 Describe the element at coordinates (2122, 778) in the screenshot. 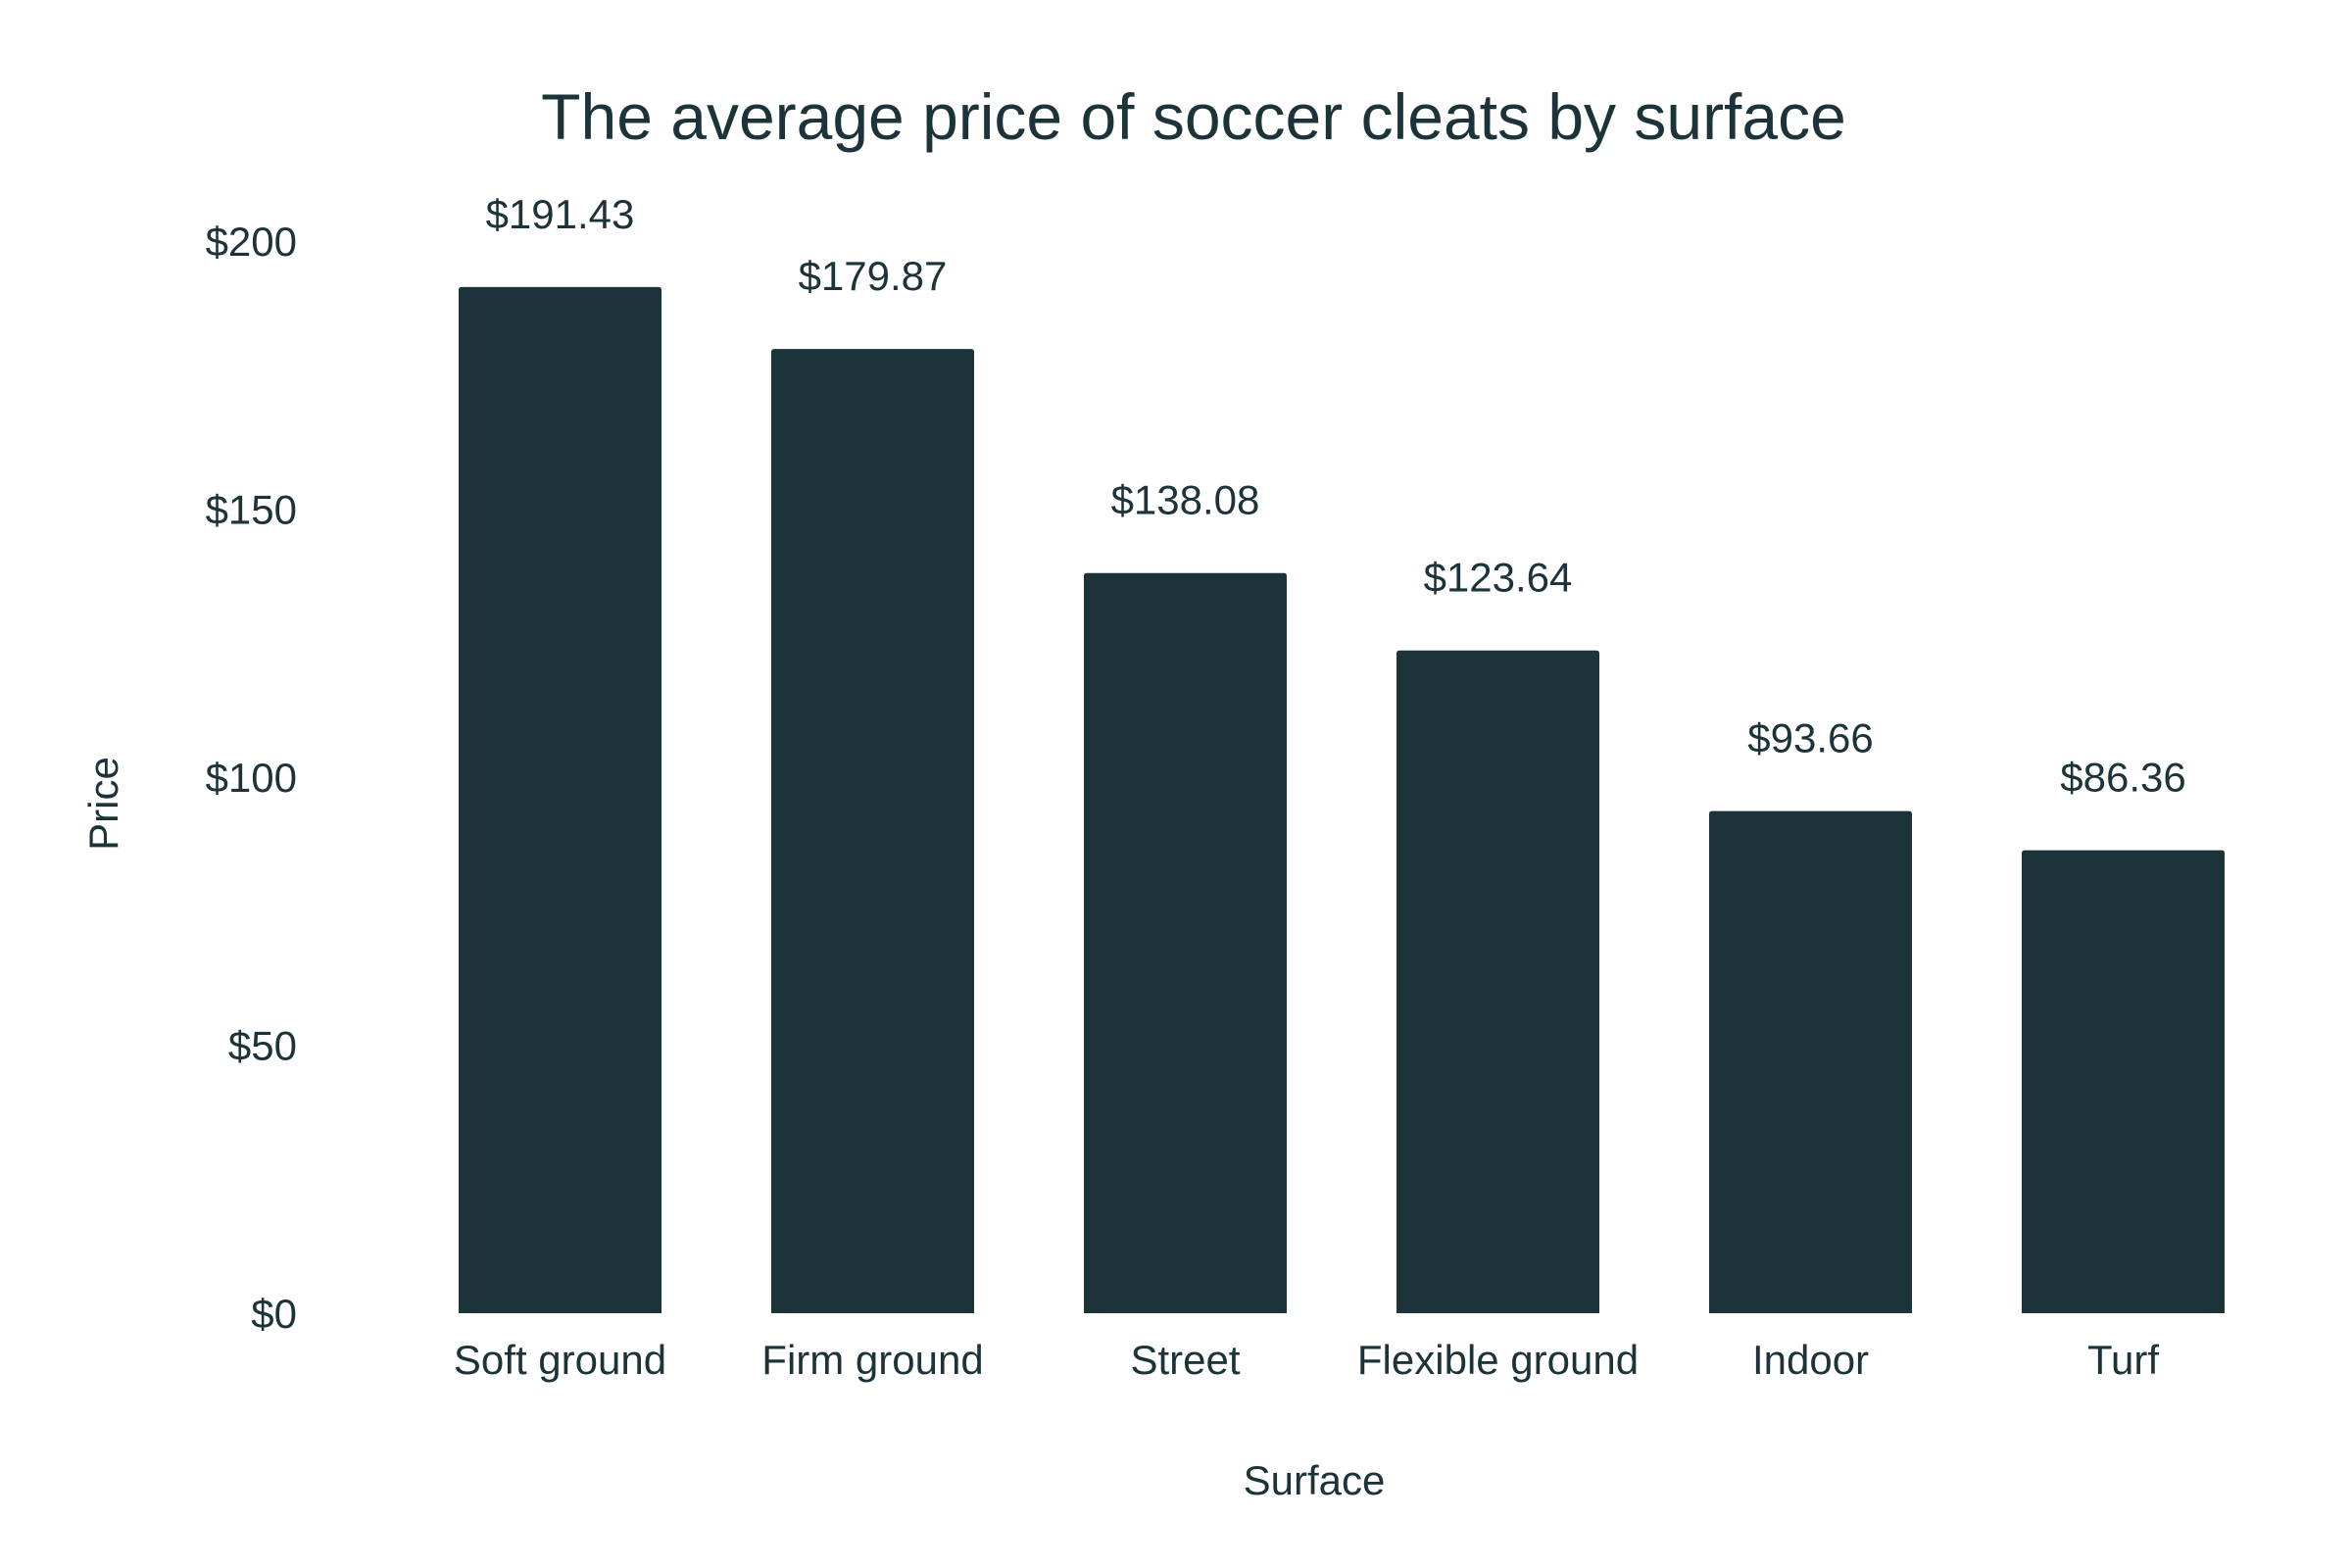

I see `bar-value-label: $86.36` at that location.